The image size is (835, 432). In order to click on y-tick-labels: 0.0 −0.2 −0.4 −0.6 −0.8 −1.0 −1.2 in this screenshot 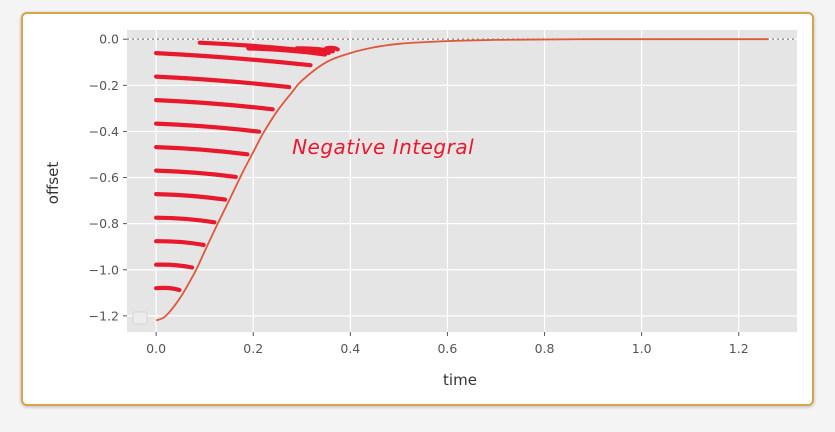, I will do `click(108, 177)`.